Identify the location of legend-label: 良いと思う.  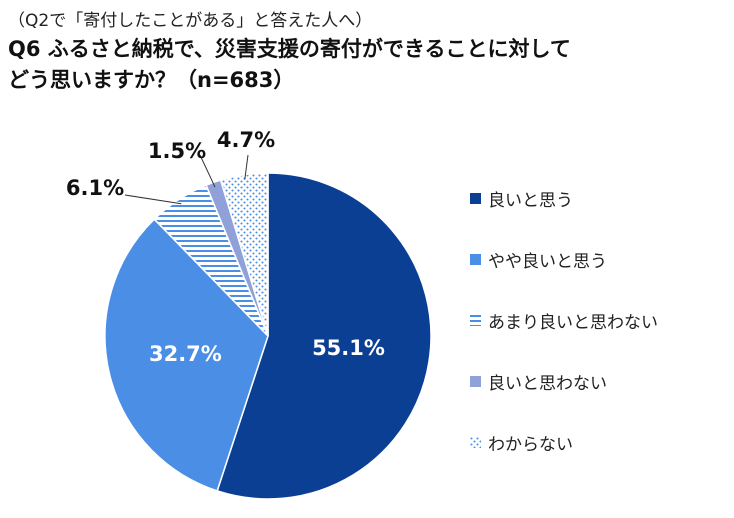
(530, 200).